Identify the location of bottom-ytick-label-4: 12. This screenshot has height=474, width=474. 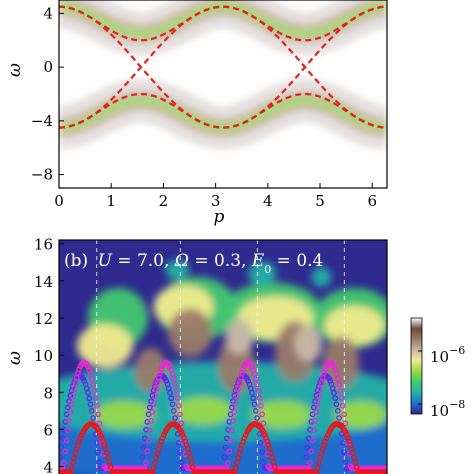
(43, 319).